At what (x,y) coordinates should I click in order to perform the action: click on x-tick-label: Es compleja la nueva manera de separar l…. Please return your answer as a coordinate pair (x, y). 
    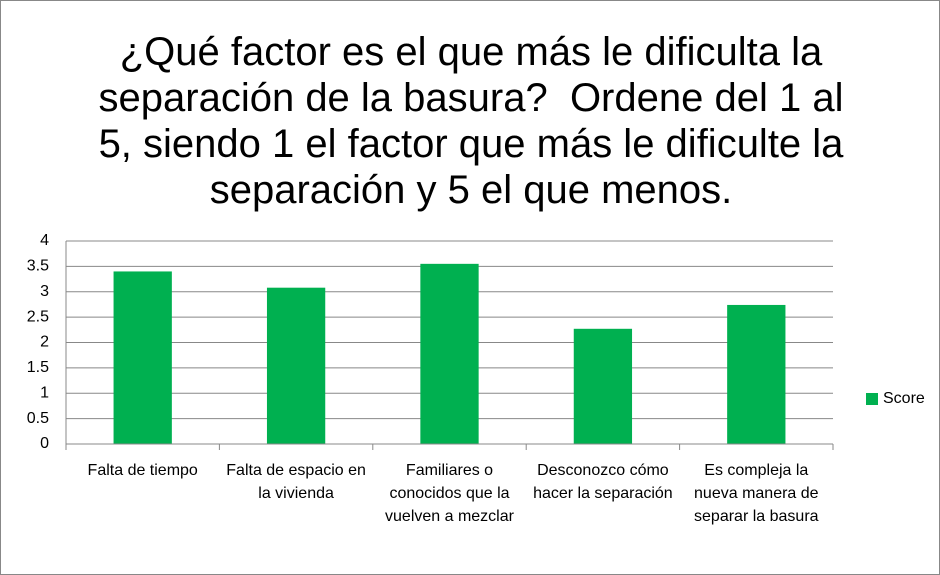
    Looking at the image, I should click on (756, 493).